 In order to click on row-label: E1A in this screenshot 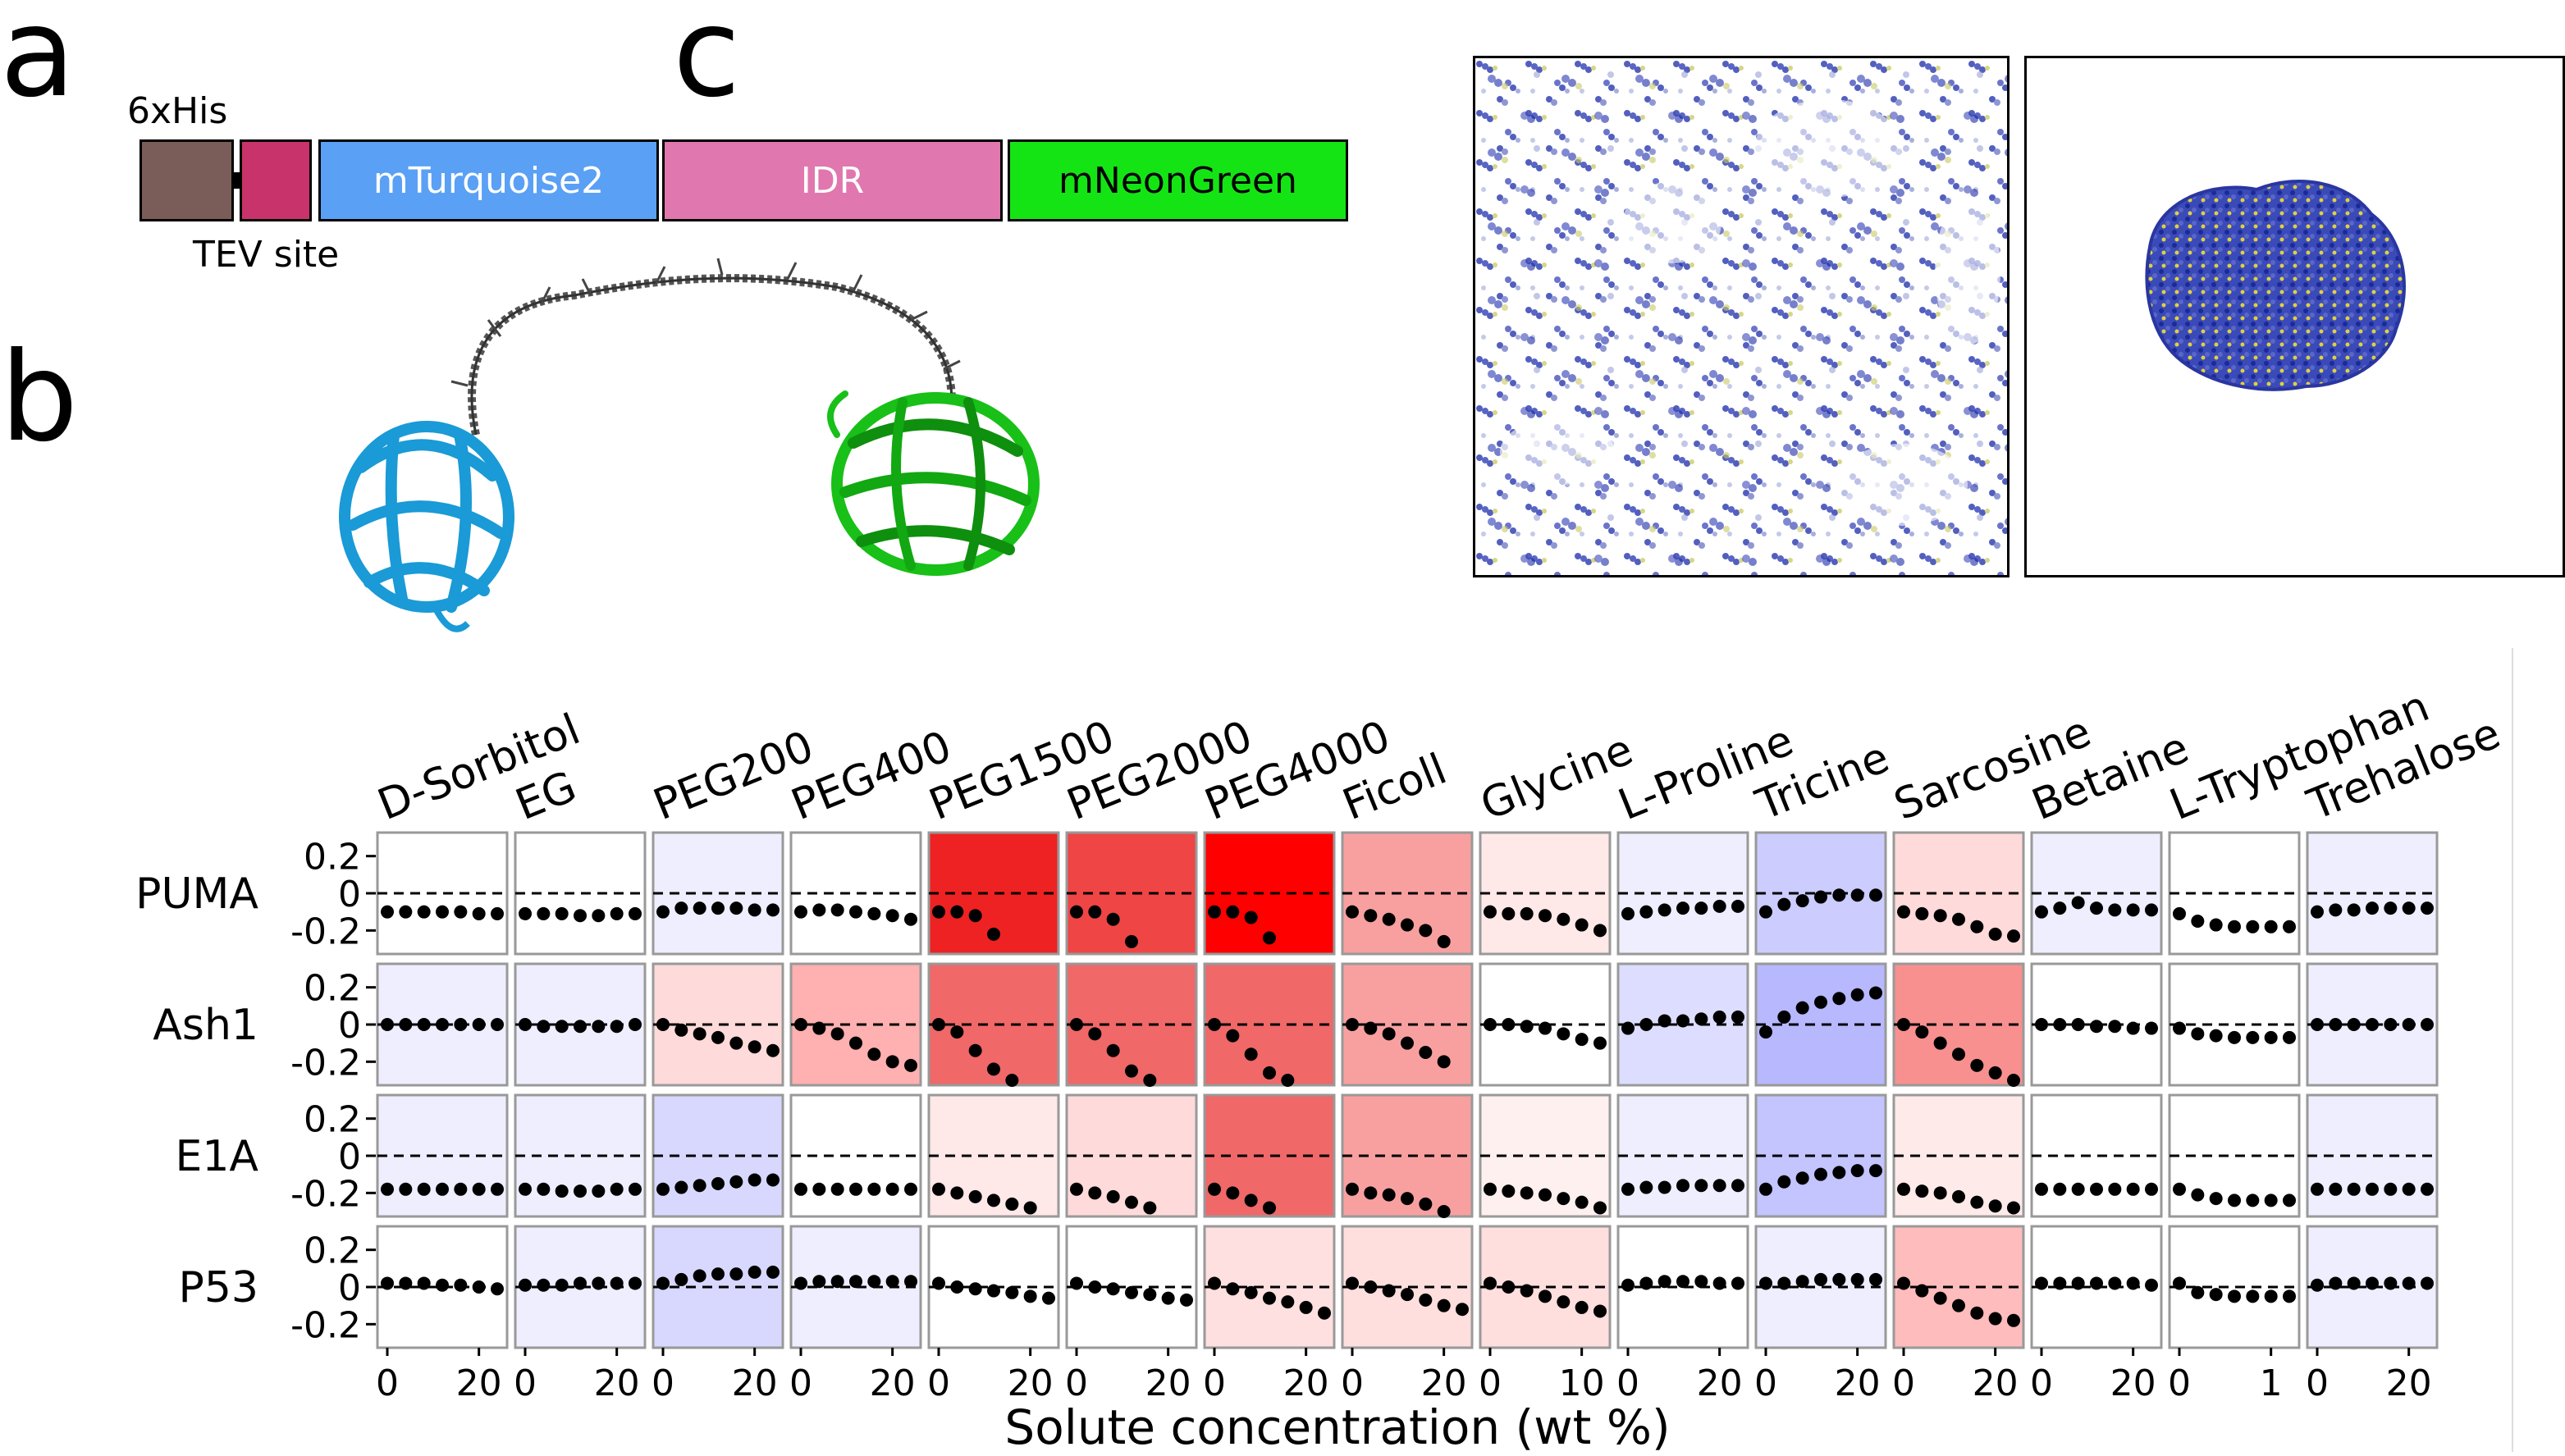, I will do `click(216, 1156)`.